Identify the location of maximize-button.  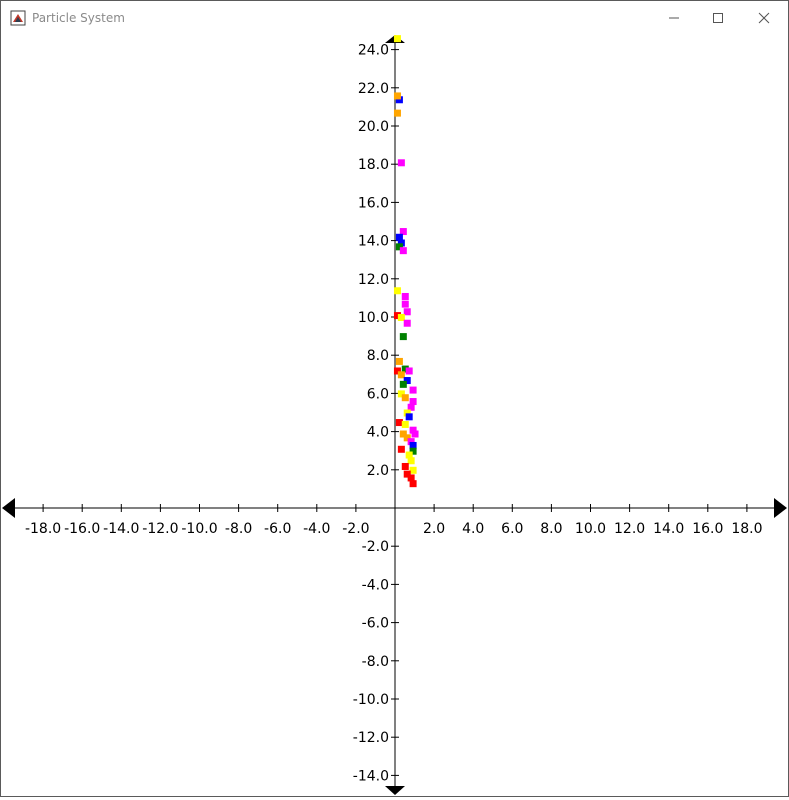
(718, 17).